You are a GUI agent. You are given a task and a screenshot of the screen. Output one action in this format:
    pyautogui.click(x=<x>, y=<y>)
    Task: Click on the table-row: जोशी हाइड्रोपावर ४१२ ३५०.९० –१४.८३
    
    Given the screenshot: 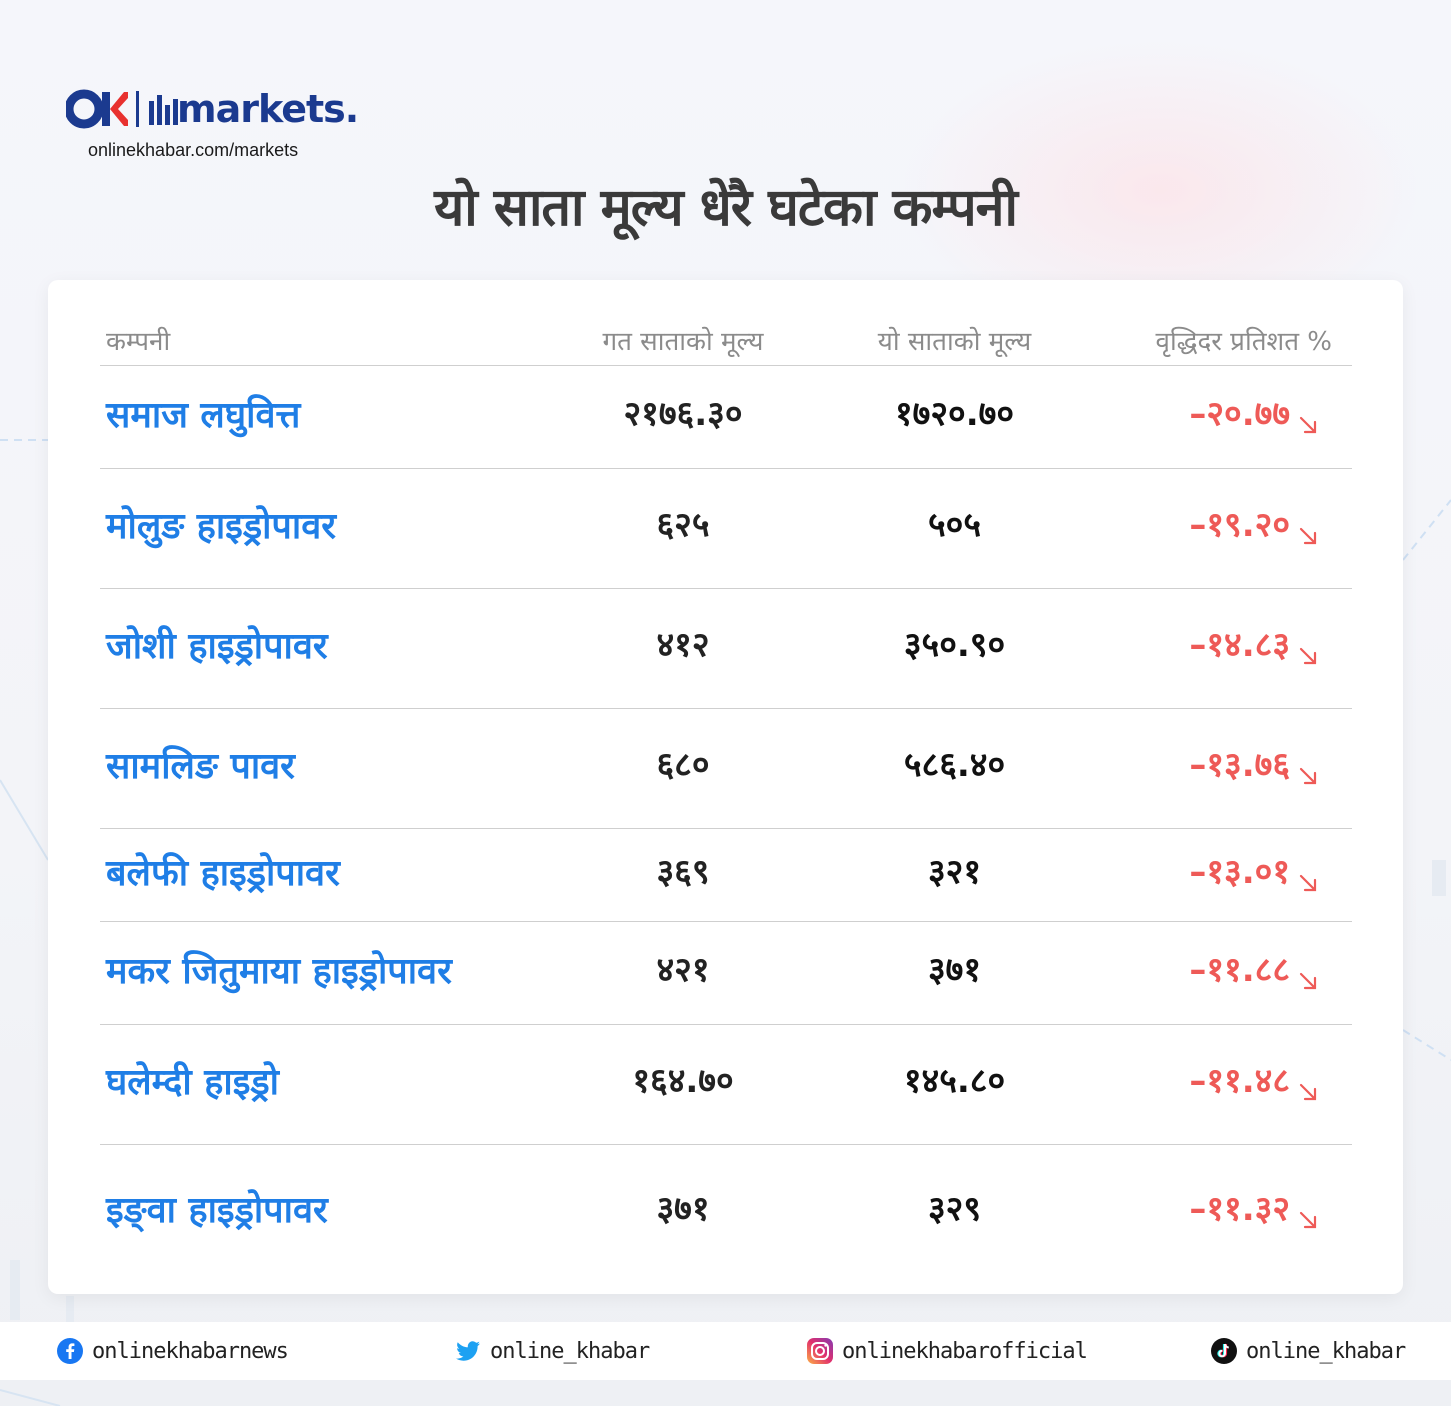 What is the action you would take?
    pyautogui.click(x=726, y=648)
    